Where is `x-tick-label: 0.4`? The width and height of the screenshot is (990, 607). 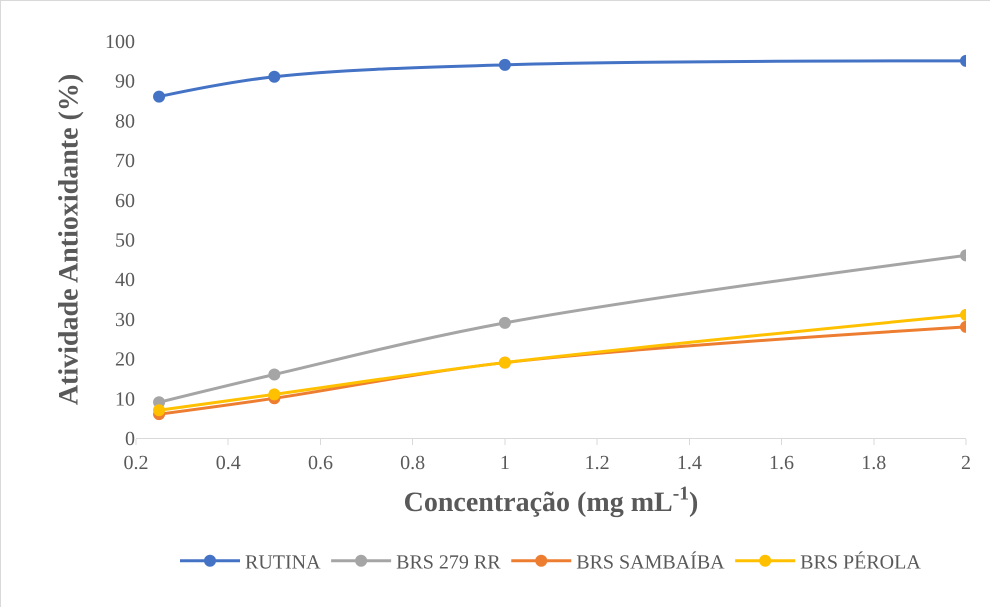
x-tick-label: 0.4 is located at coordinates (228, 463).